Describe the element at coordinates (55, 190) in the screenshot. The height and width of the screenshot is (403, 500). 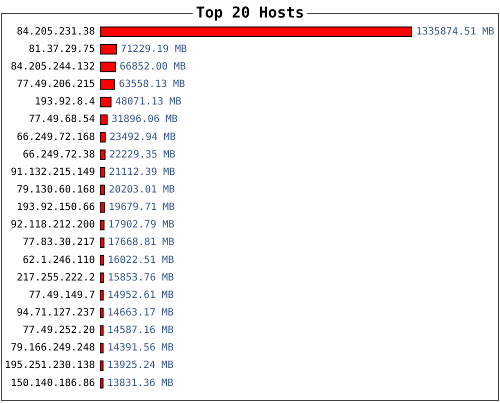
I see `y-tick-label: 79.130.60.168` at that location.